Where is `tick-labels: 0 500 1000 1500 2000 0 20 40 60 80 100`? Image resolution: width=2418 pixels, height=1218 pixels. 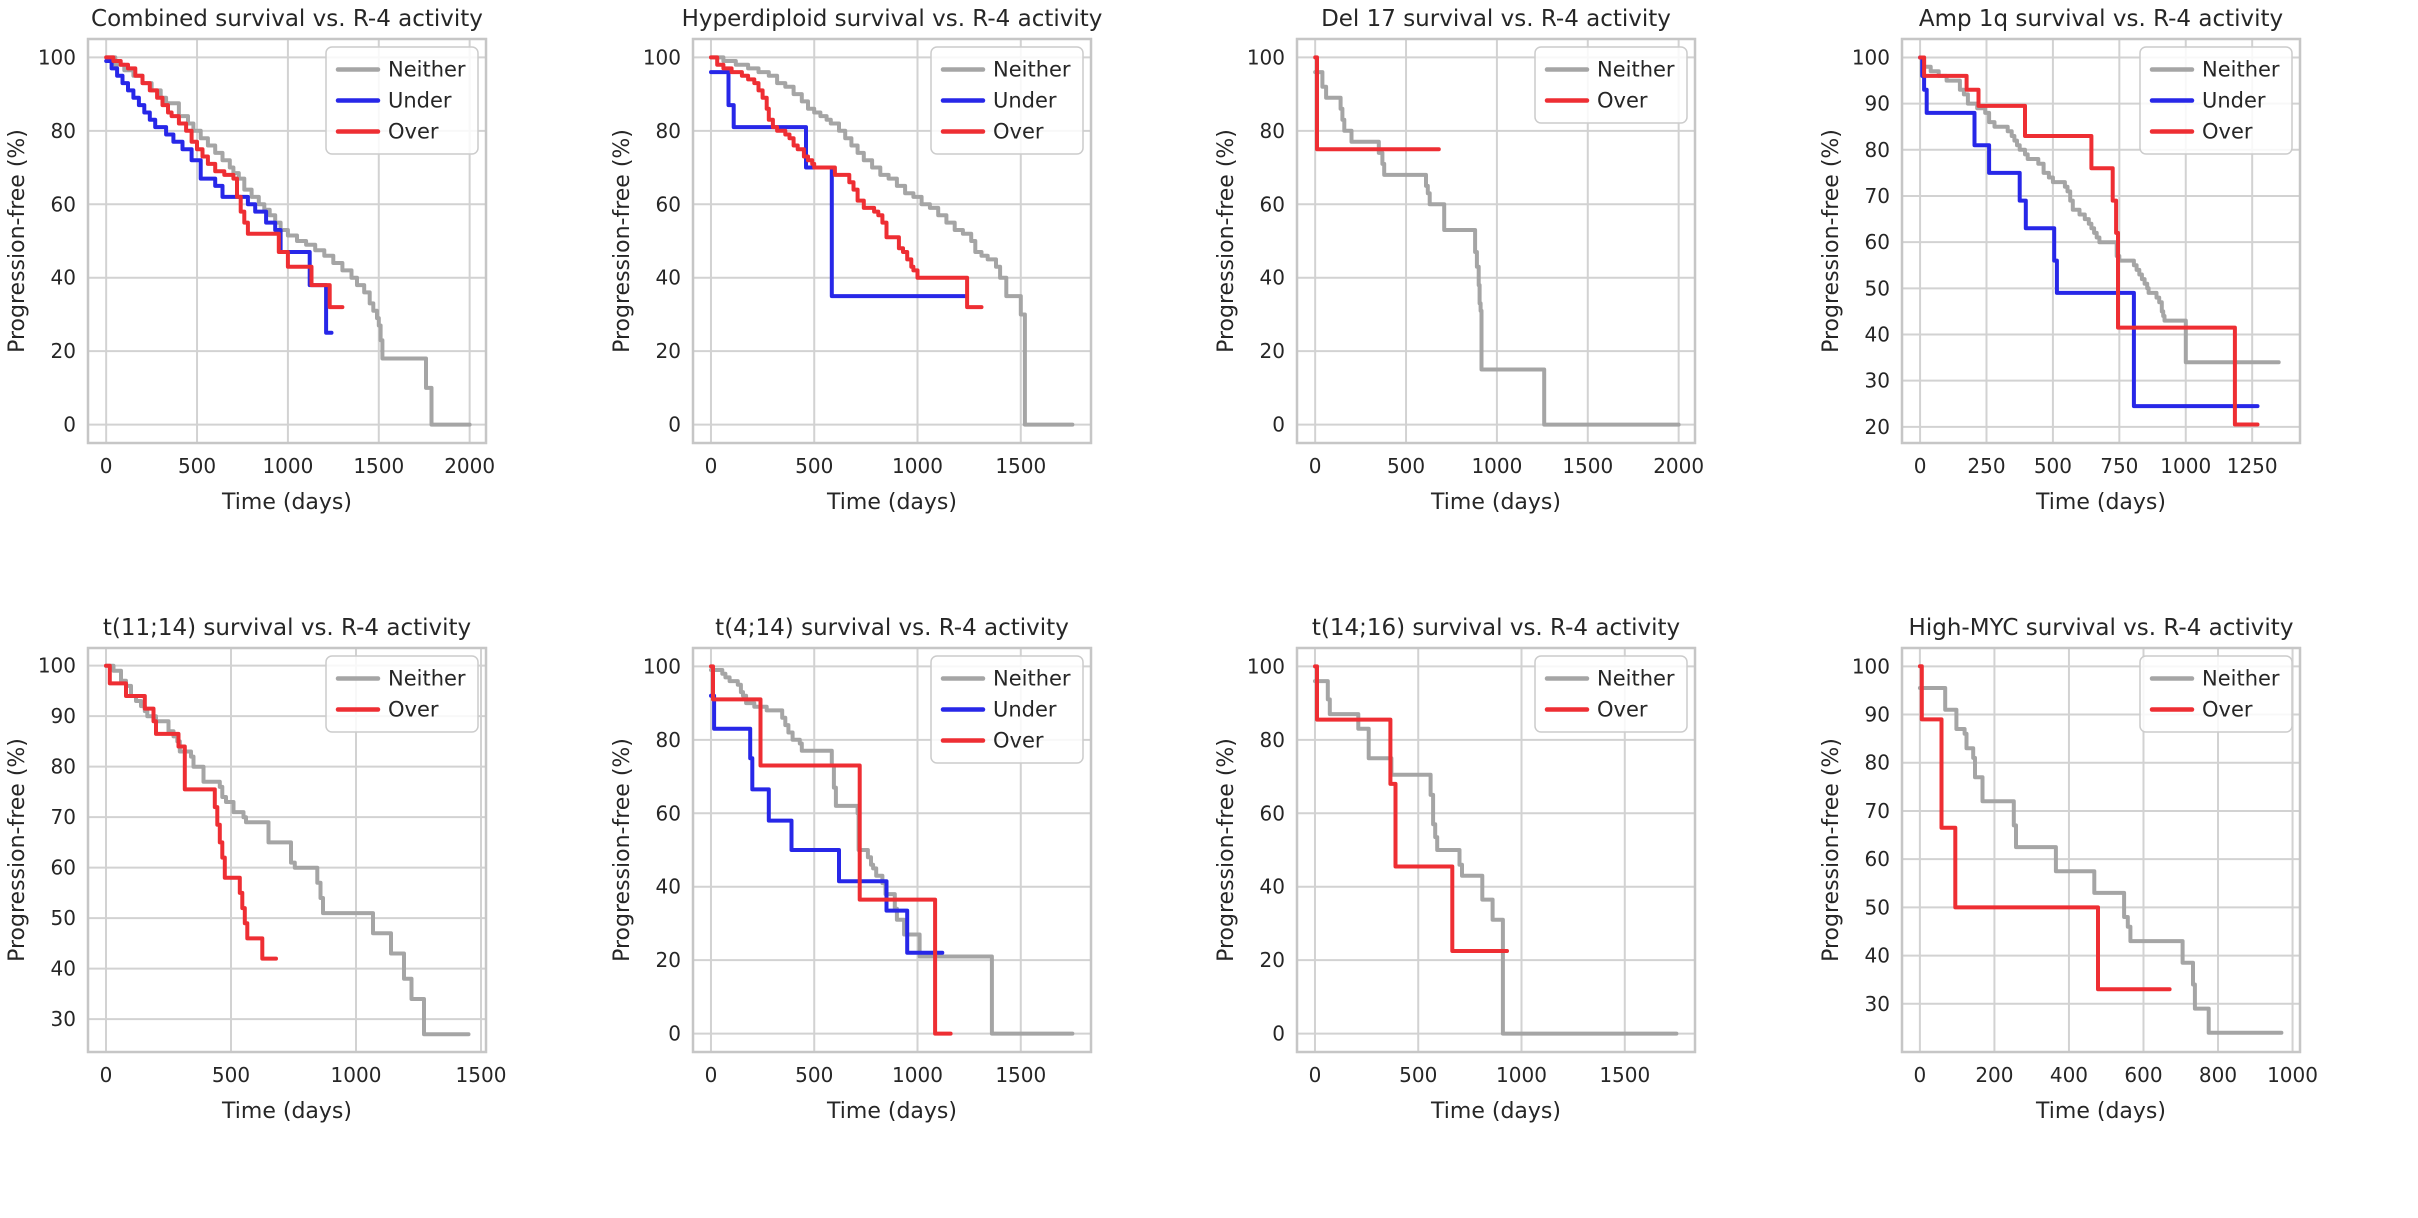 tick-labels: 0 500 1000 1500 2000 0 20 40 60 80 100 is located at coordinates (266, 261).